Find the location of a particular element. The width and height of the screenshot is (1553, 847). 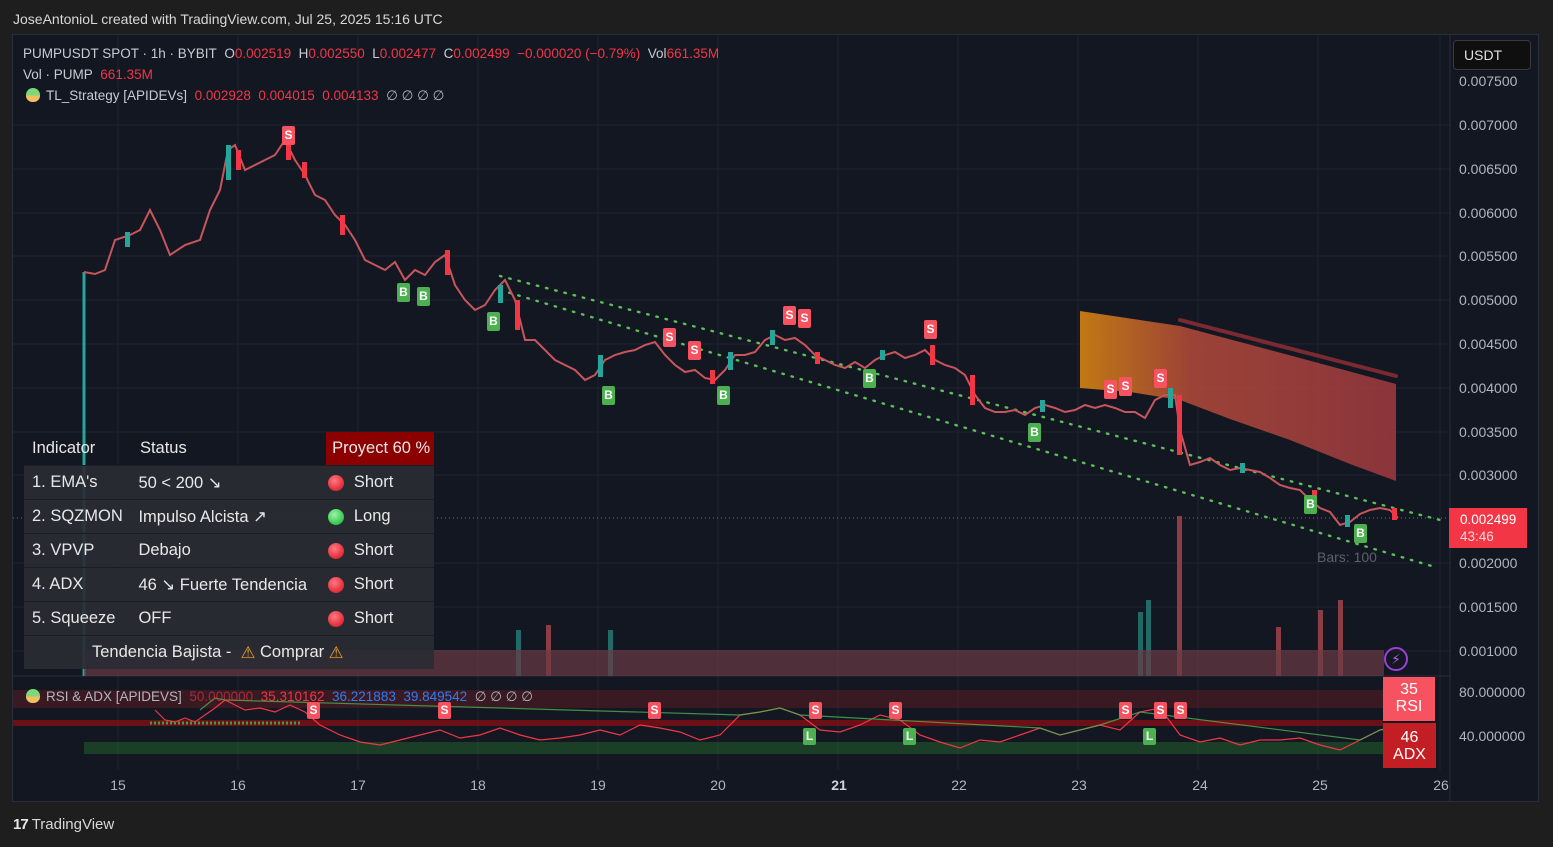

table-row: 5. Squeeze OFF Short is located at coordinates (229, 618).